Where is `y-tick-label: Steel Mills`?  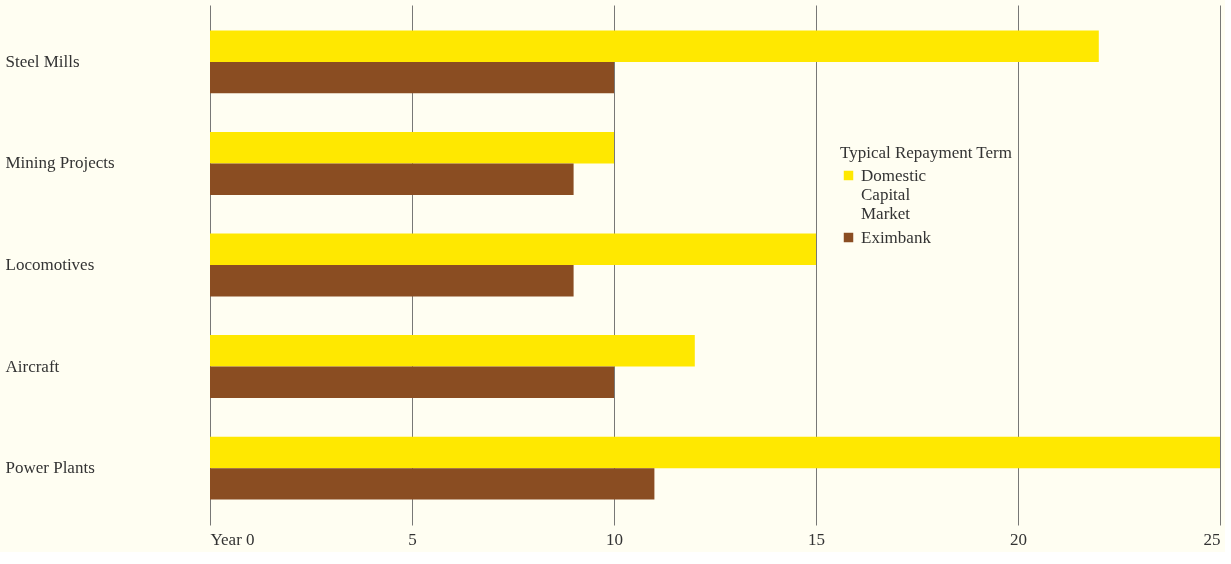
y-tick-label: Steel Mills is located at coordinates (42, 61).